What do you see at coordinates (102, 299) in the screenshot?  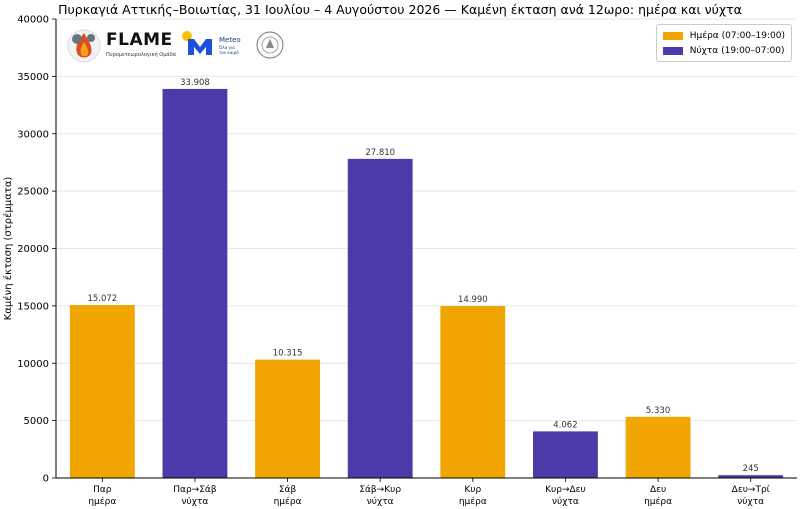 I see `bar-value-label: 15.072` at bounding box center [102, 299].